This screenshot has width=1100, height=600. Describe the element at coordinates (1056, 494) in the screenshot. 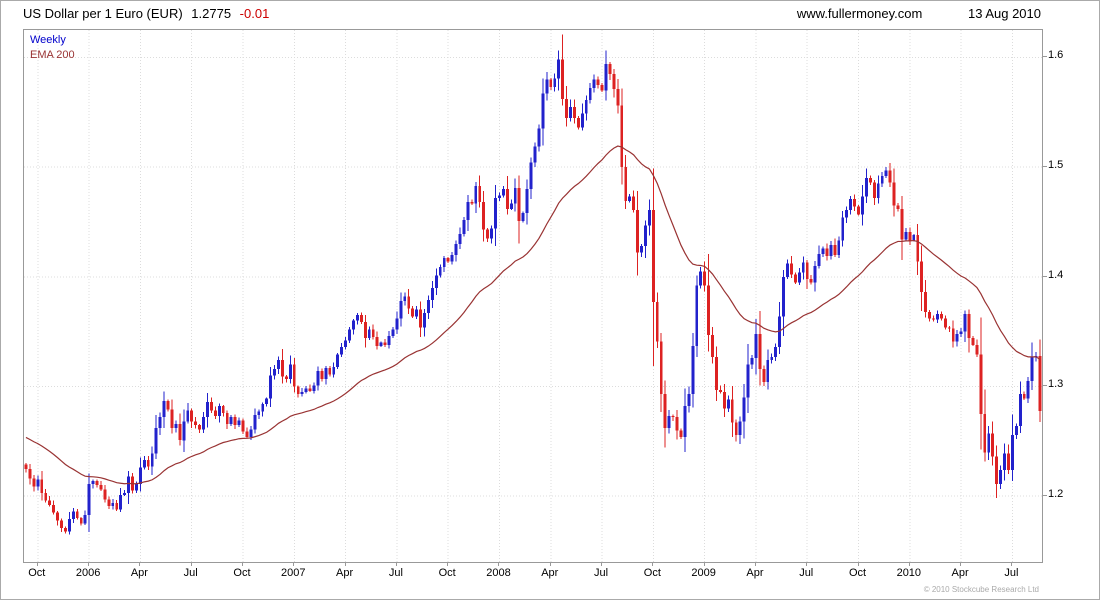

I see `y-axis-label: 1.2` at that location.